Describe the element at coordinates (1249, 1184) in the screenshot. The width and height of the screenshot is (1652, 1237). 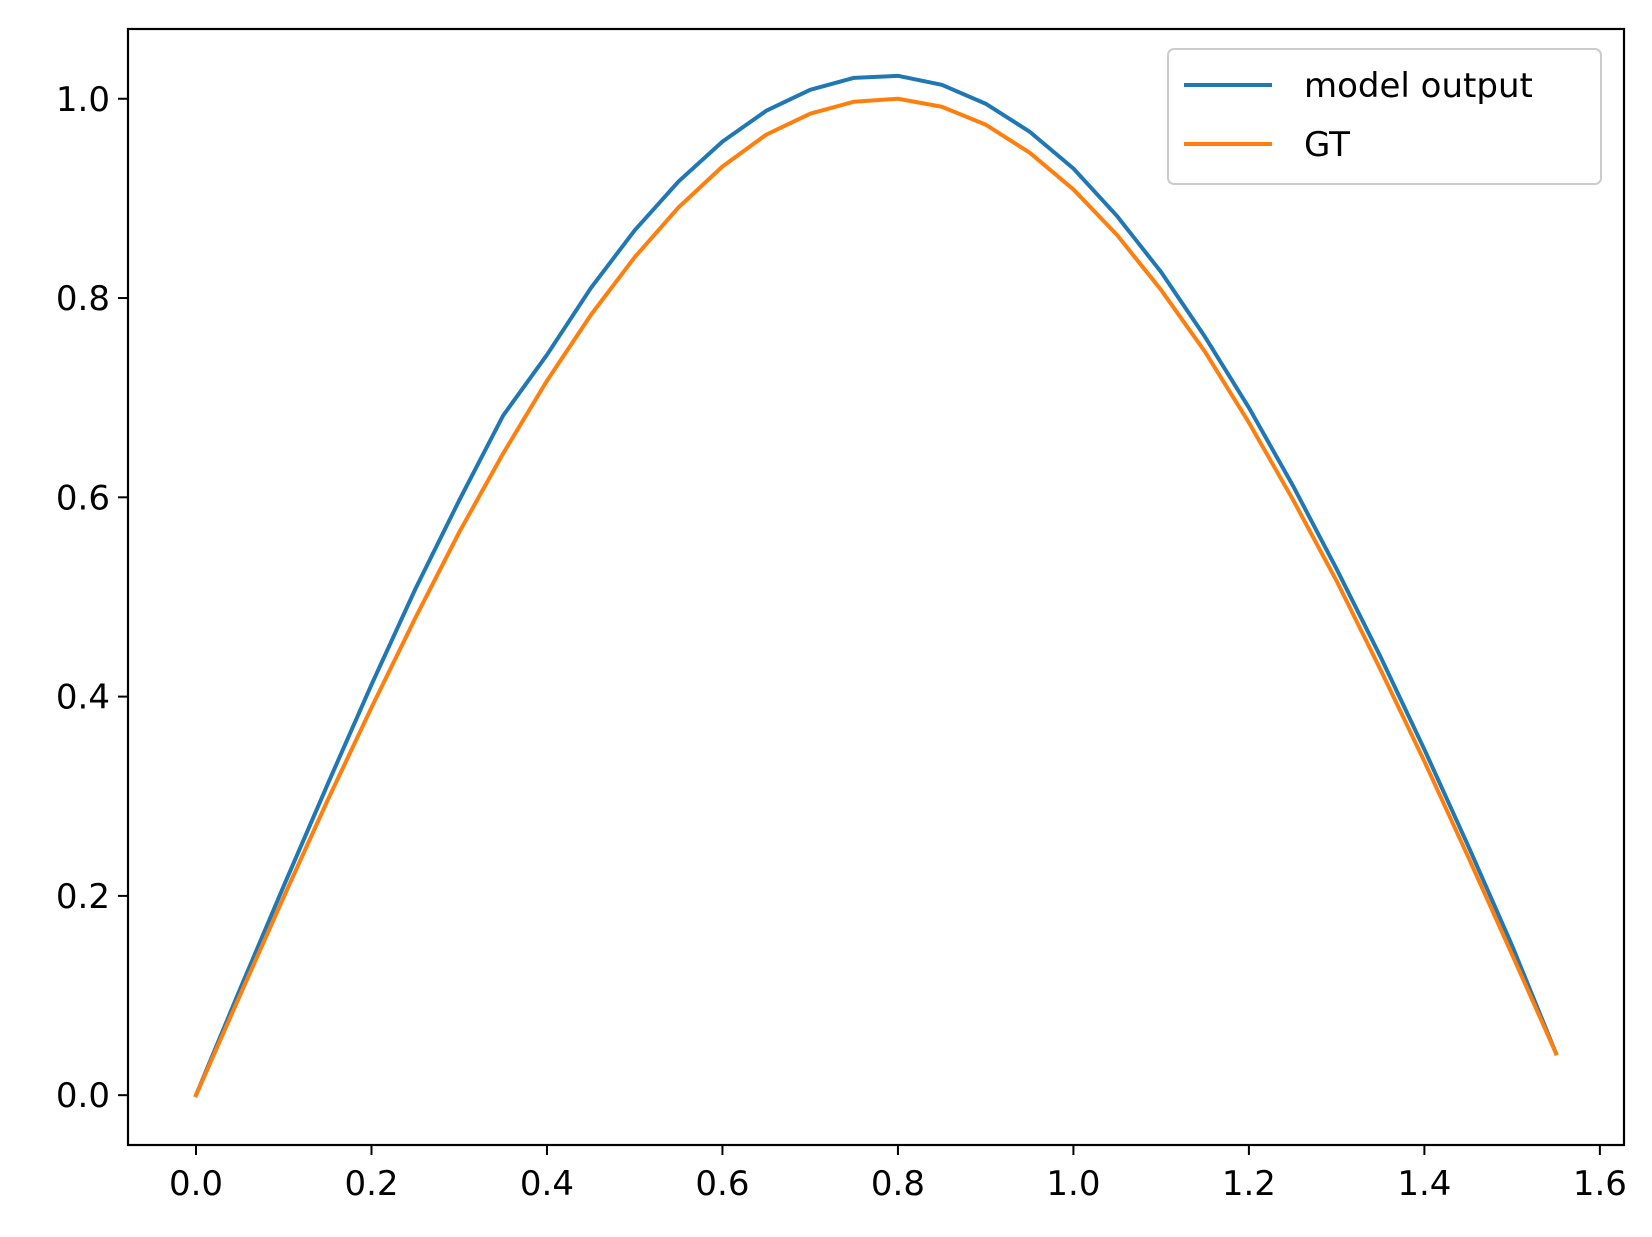
I see `x-tick-label: 1.2` at that location.